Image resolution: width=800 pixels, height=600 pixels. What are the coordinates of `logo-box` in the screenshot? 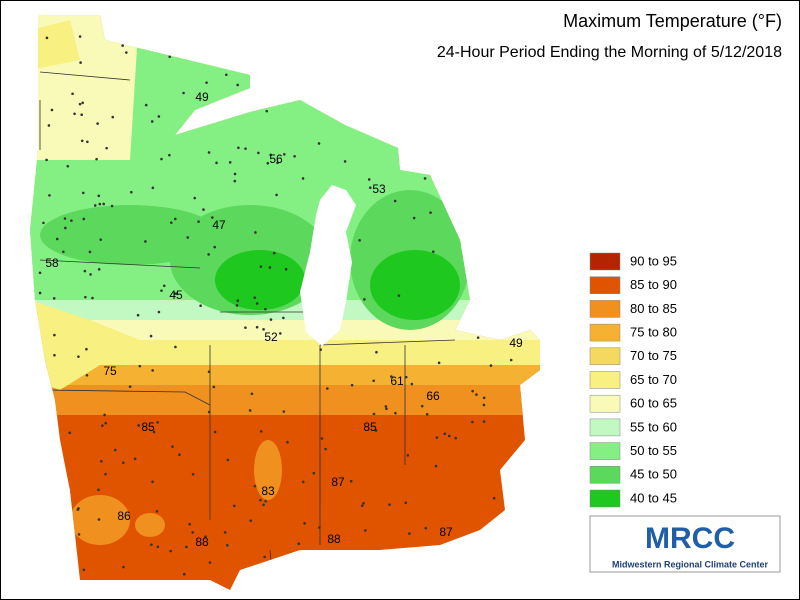 It's located at (685, 544).